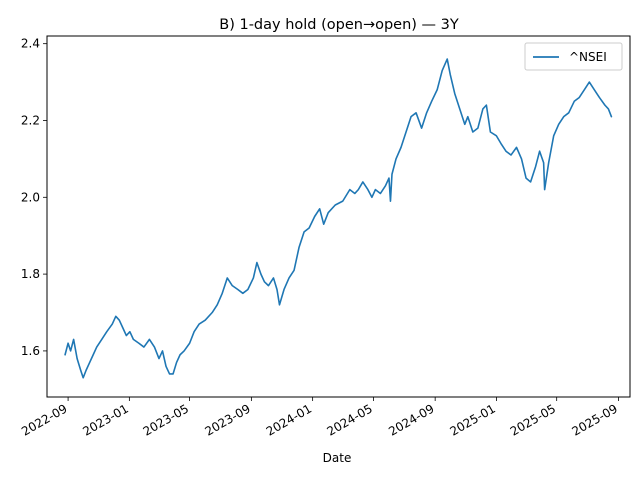  What do you see at coordinates (30, 44) in the screenshot?
I see `y-tick-label-4: 2.4` at bounding box center [30, 44].